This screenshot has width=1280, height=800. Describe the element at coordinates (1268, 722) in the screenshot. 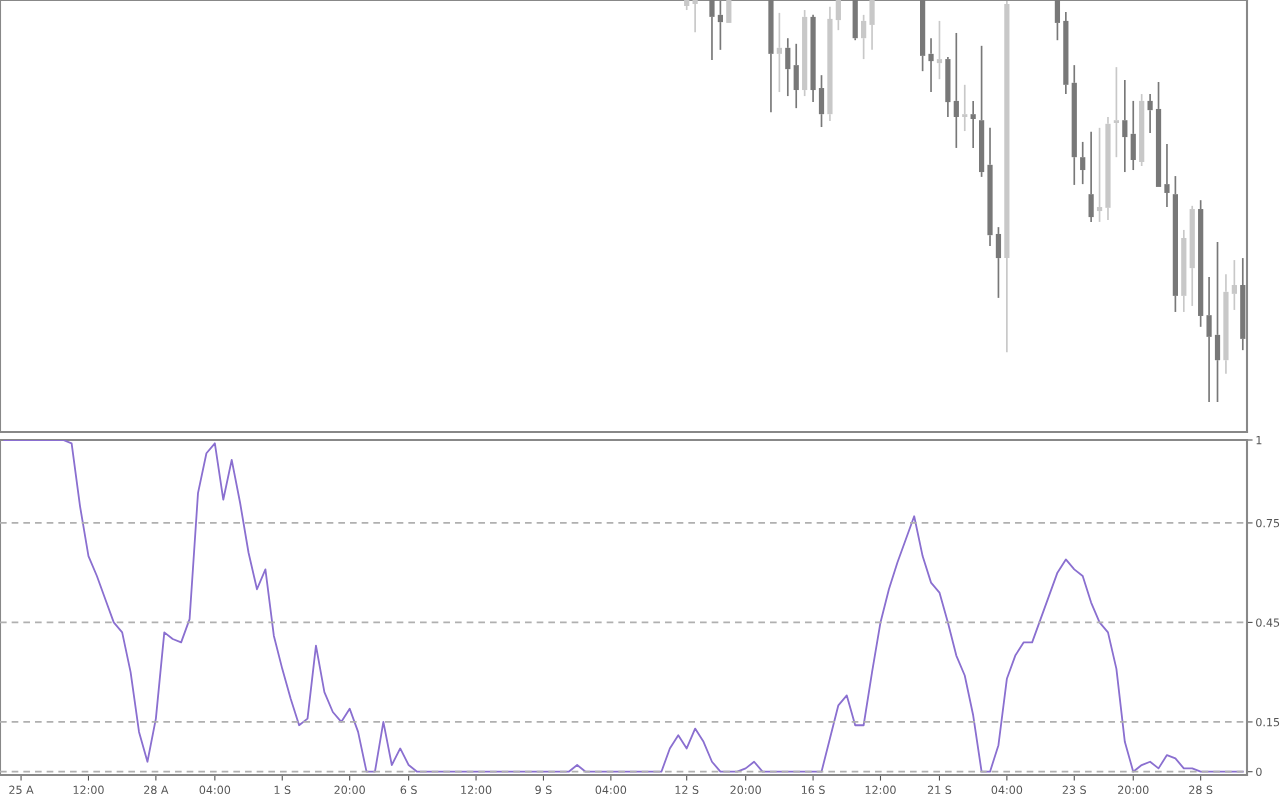

I see `y-tick-label: 0.15` at that location.